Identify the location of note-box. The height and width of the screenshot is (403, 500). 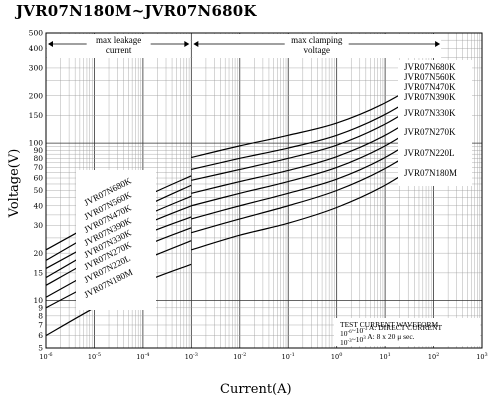
(407, 332).